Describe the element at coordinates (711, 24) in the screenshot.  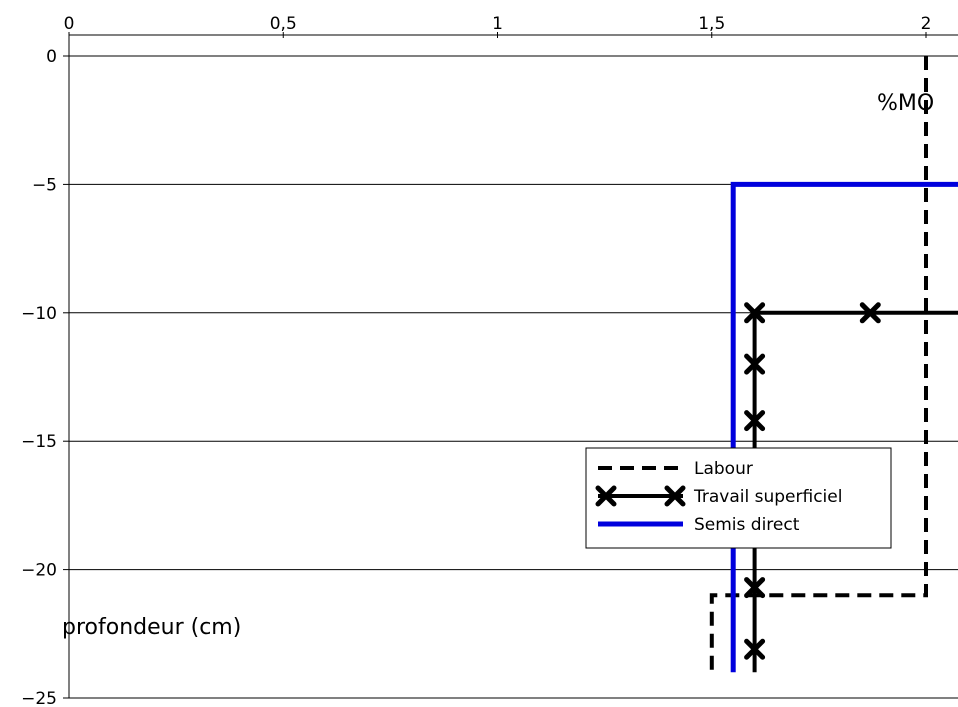
I see `x-tick-label: 1,5` at that location.